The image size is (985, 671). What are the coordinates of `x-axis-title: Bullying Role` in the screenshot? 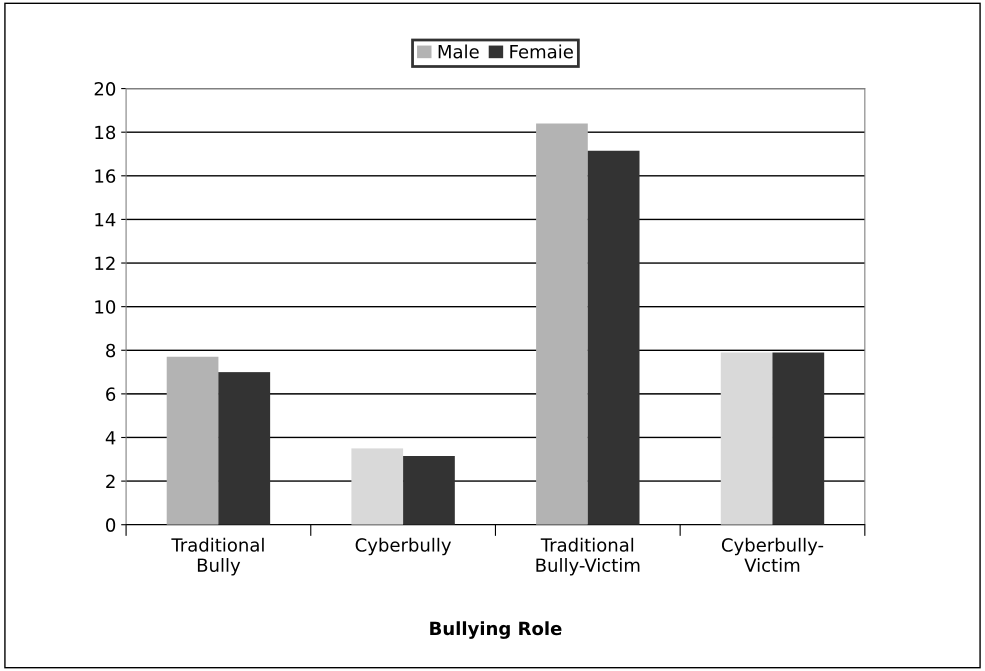 It's located at (496, 630).